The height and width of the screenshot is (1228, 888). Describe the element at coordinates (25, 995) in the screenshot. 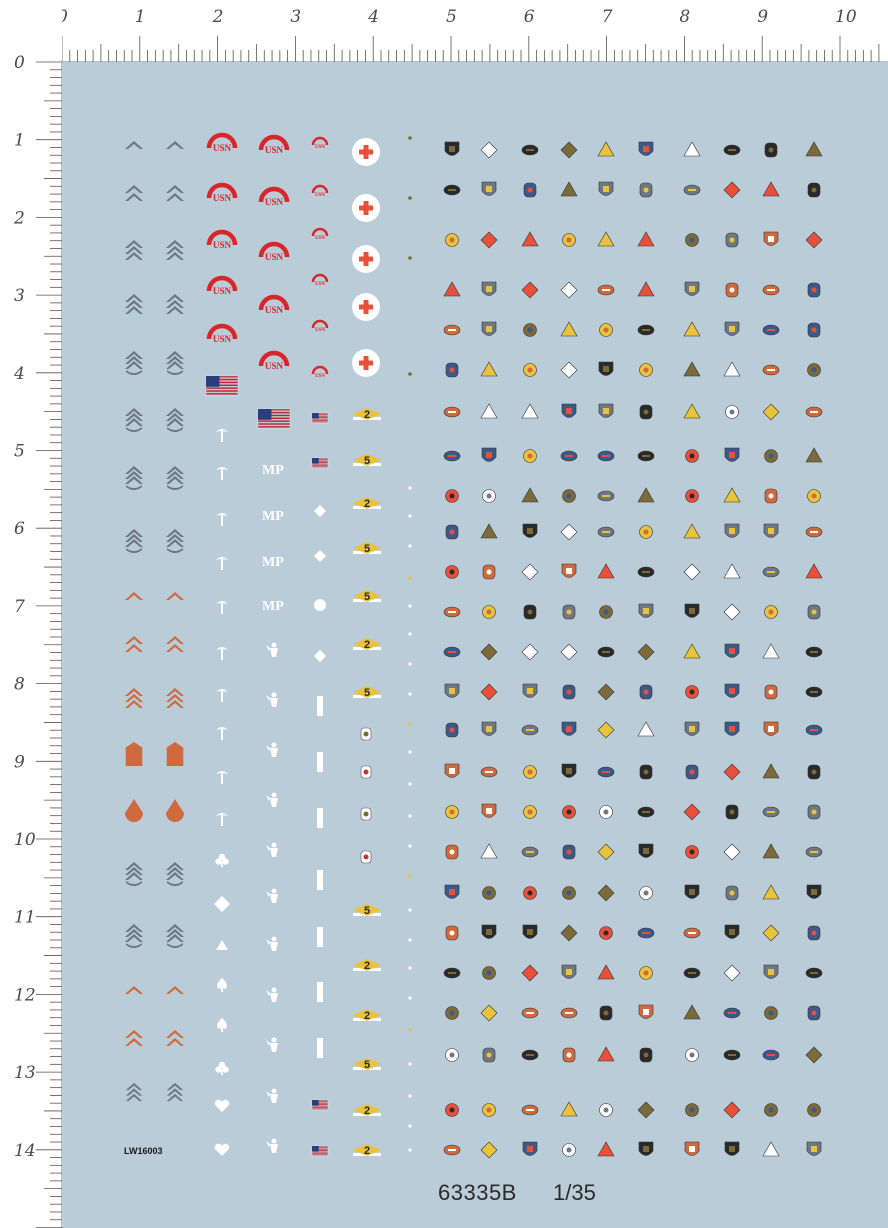

I see `left-ruler-number: 12` at that location.